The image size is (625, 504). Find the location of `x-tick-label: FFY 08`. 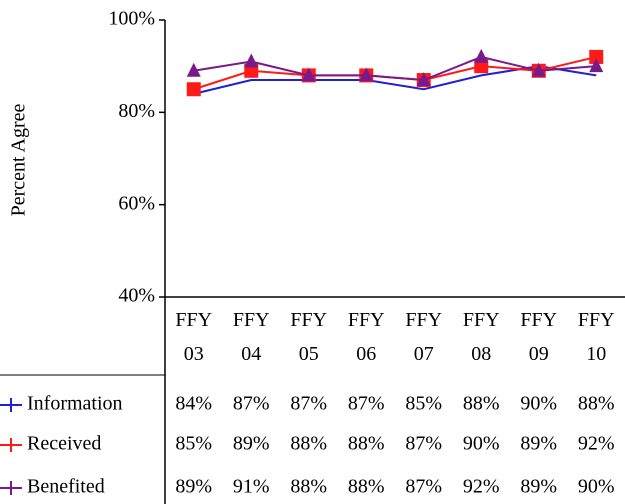

x-tick-label: FFY 08 is located at coordinates (481, 337).